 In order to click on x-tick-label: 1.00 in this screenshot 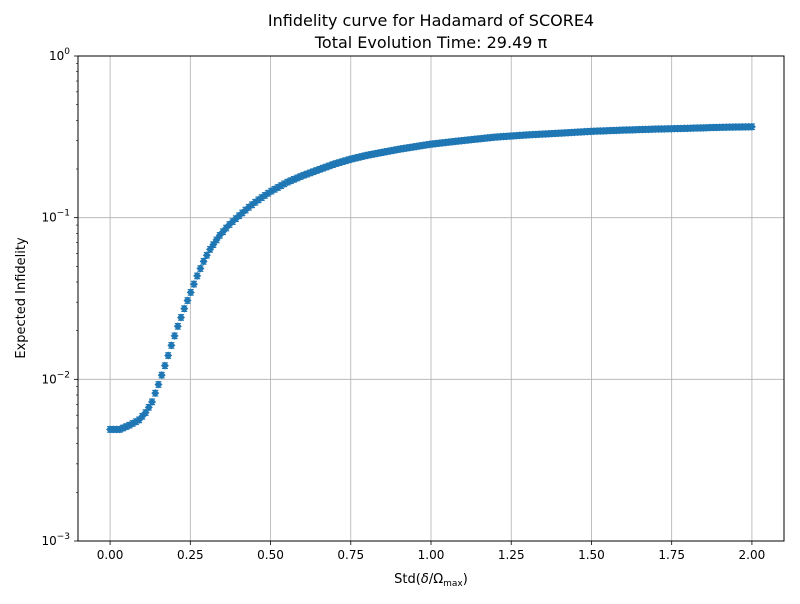, I will do `click(431, 555)`.